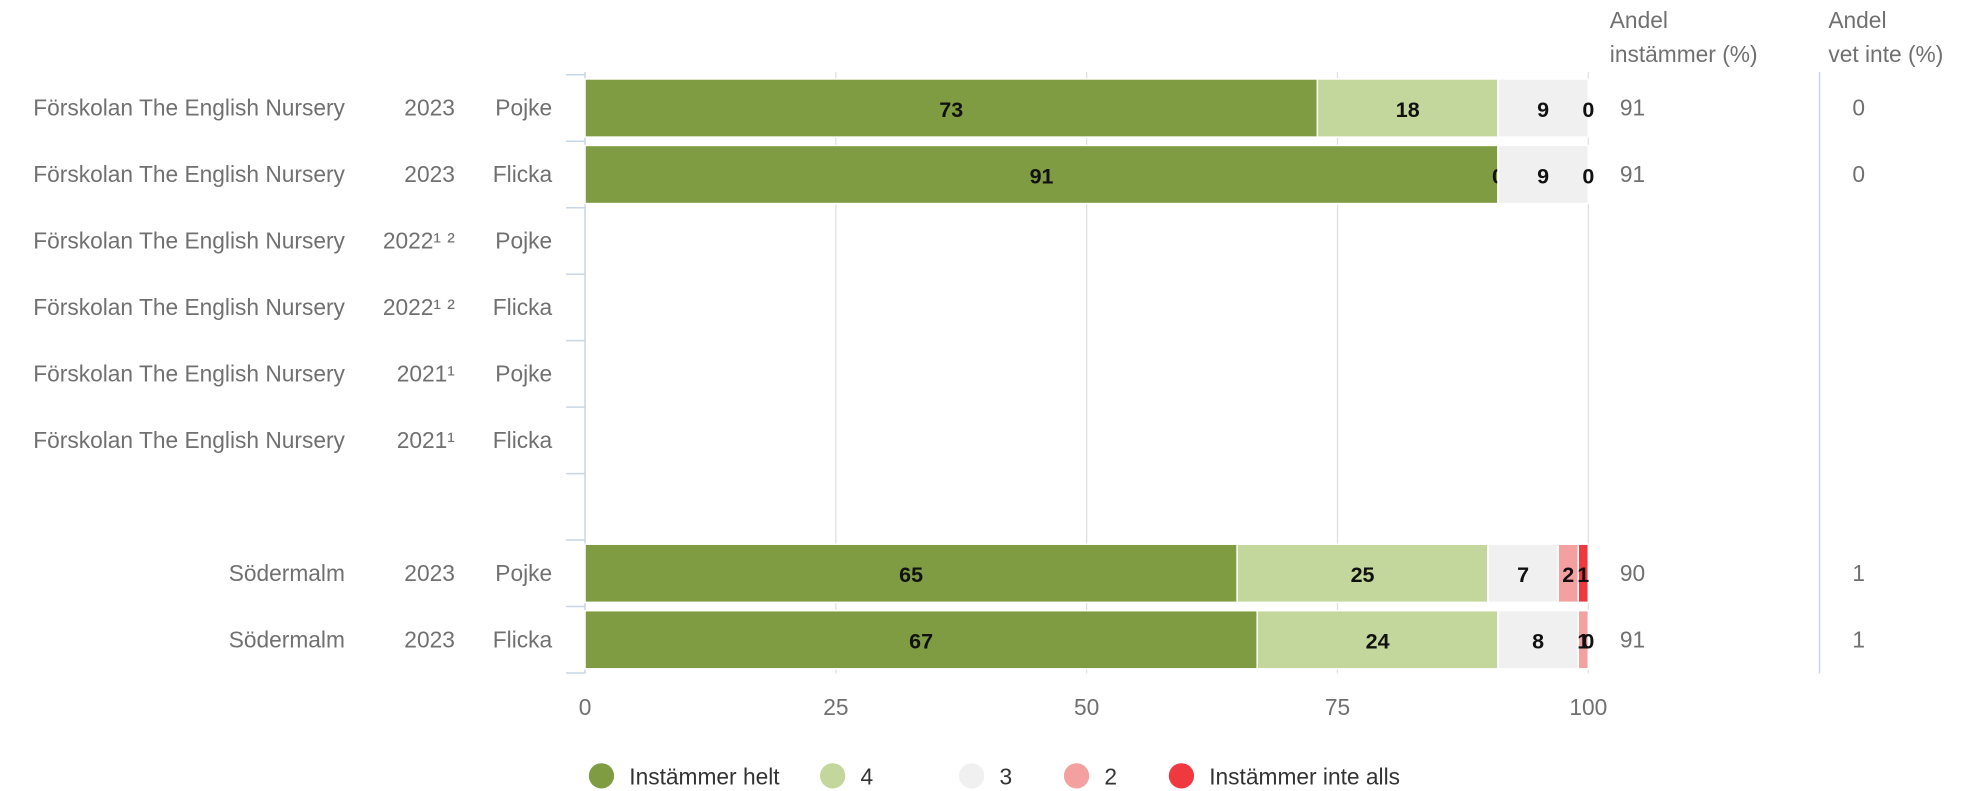 This screenshot has width=1980, height=791. What do you see at coordinates (1885, 54) in the screenshot?
I see `andel-vet-inte-header: vet inte (%)` at bounding box center [1885, 54].